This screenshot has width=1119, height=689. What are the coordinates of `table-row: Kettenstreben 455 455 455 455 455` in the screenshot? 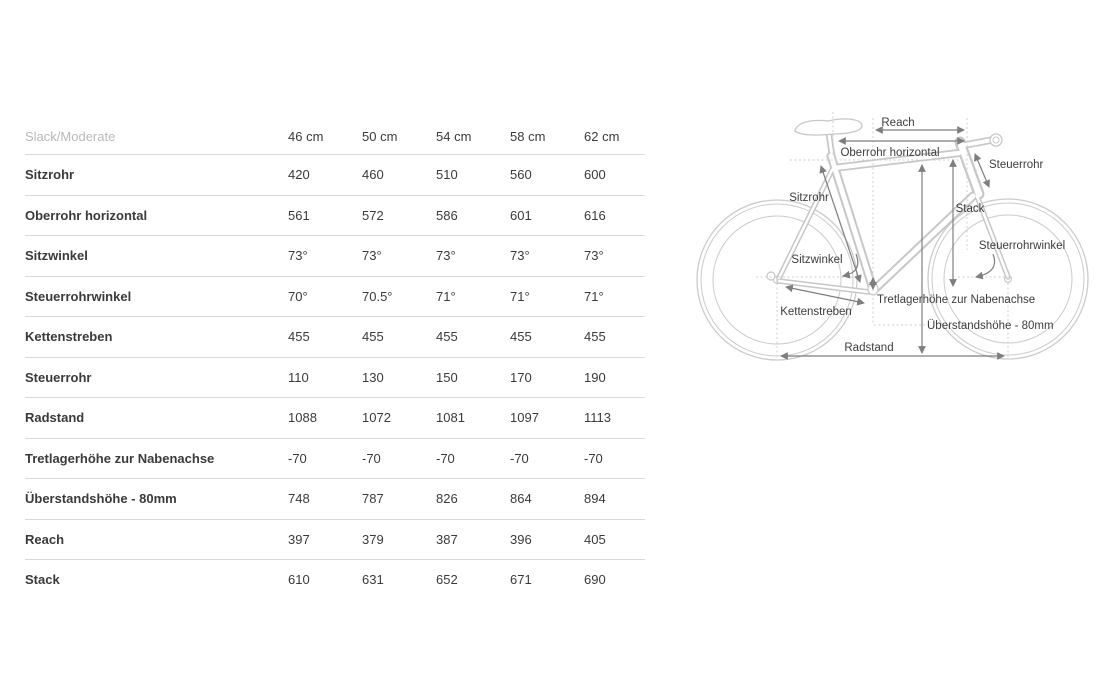 It's located at (335, 337).